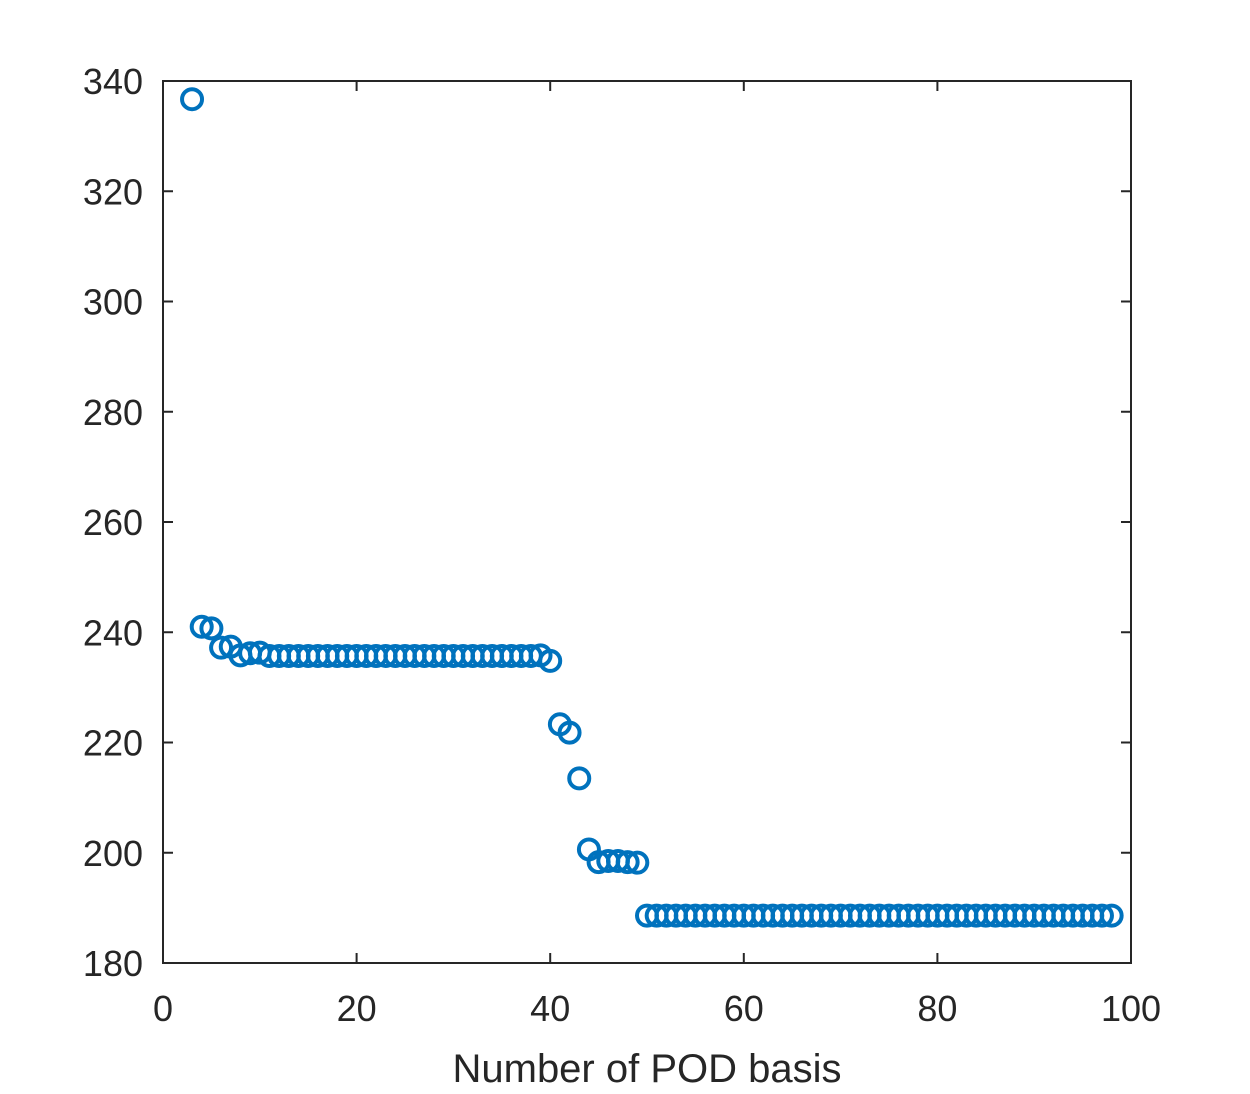  What do you see at coordinates (744, 1008) in the screenshot?
I see `x-tick-label: 60` at bounding box center [744, 1008].